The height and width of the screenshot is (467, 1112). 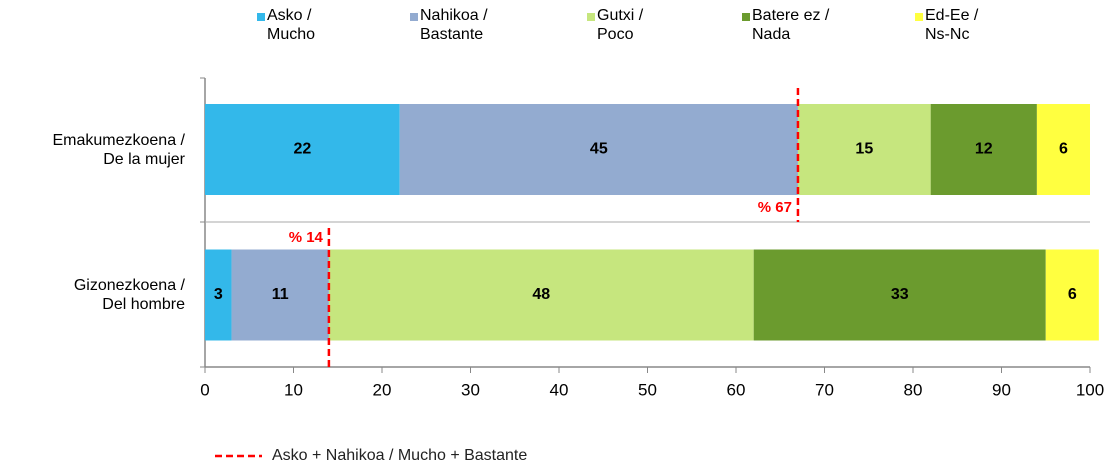 What do you see at coordinates (470, 389) in the screenshot?
I see `x-tick-label: 30` at bounding box center [470, 389].